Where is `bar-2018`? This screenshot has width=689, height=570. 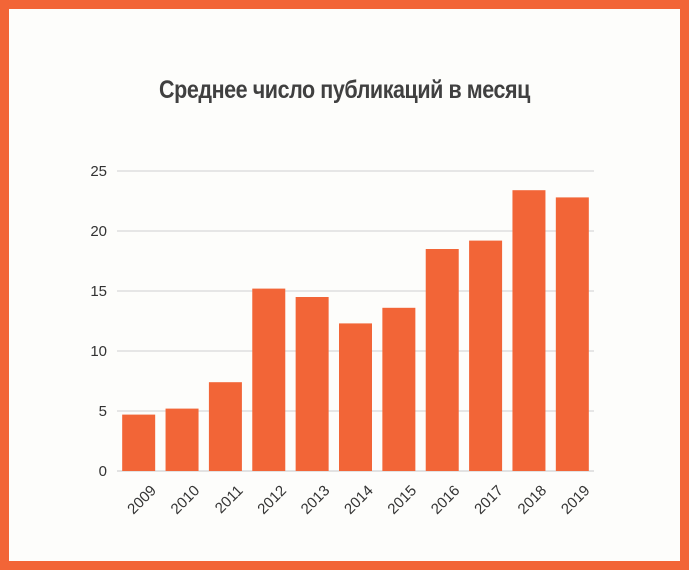 bar-2018 is located at coordinates (529, 330).